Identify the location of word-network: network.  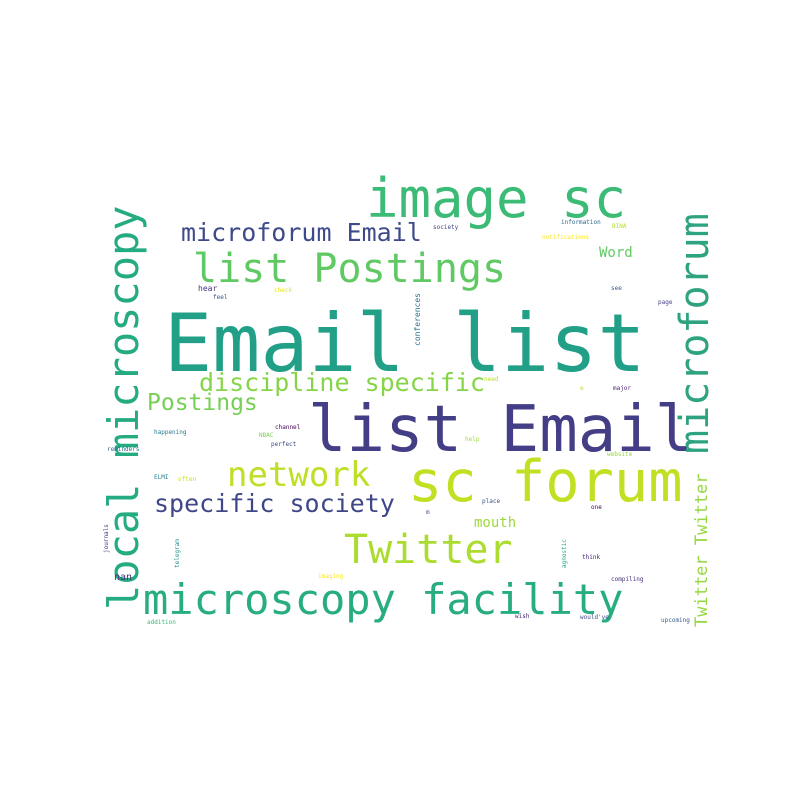
(299, 475).